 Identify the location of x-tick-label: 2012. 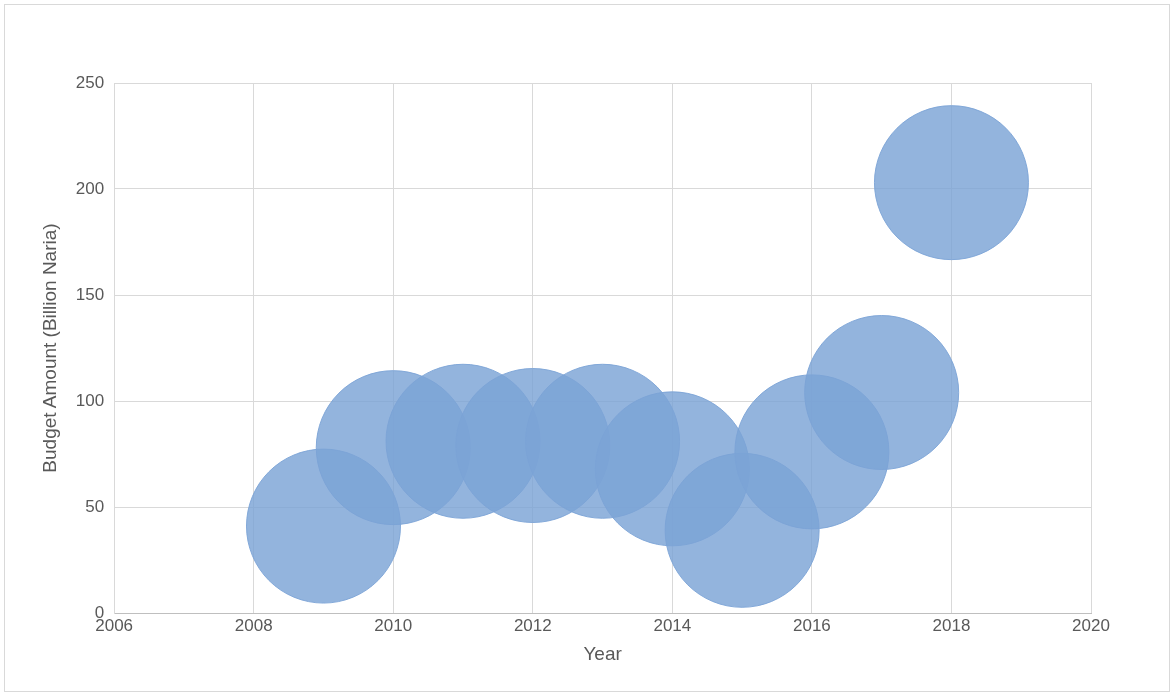
(532, 625).